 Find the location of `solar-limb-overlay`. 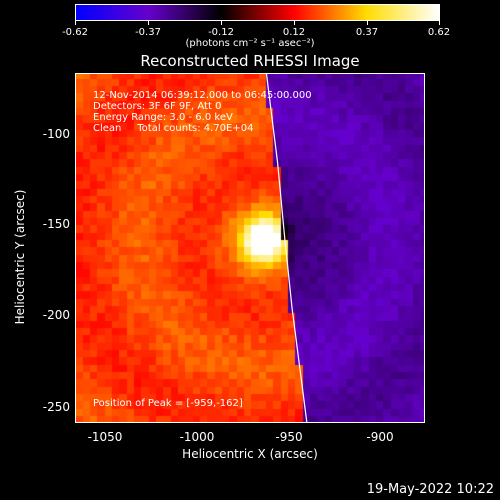

solar-limb-overlay is located at coordinates (286, 248).